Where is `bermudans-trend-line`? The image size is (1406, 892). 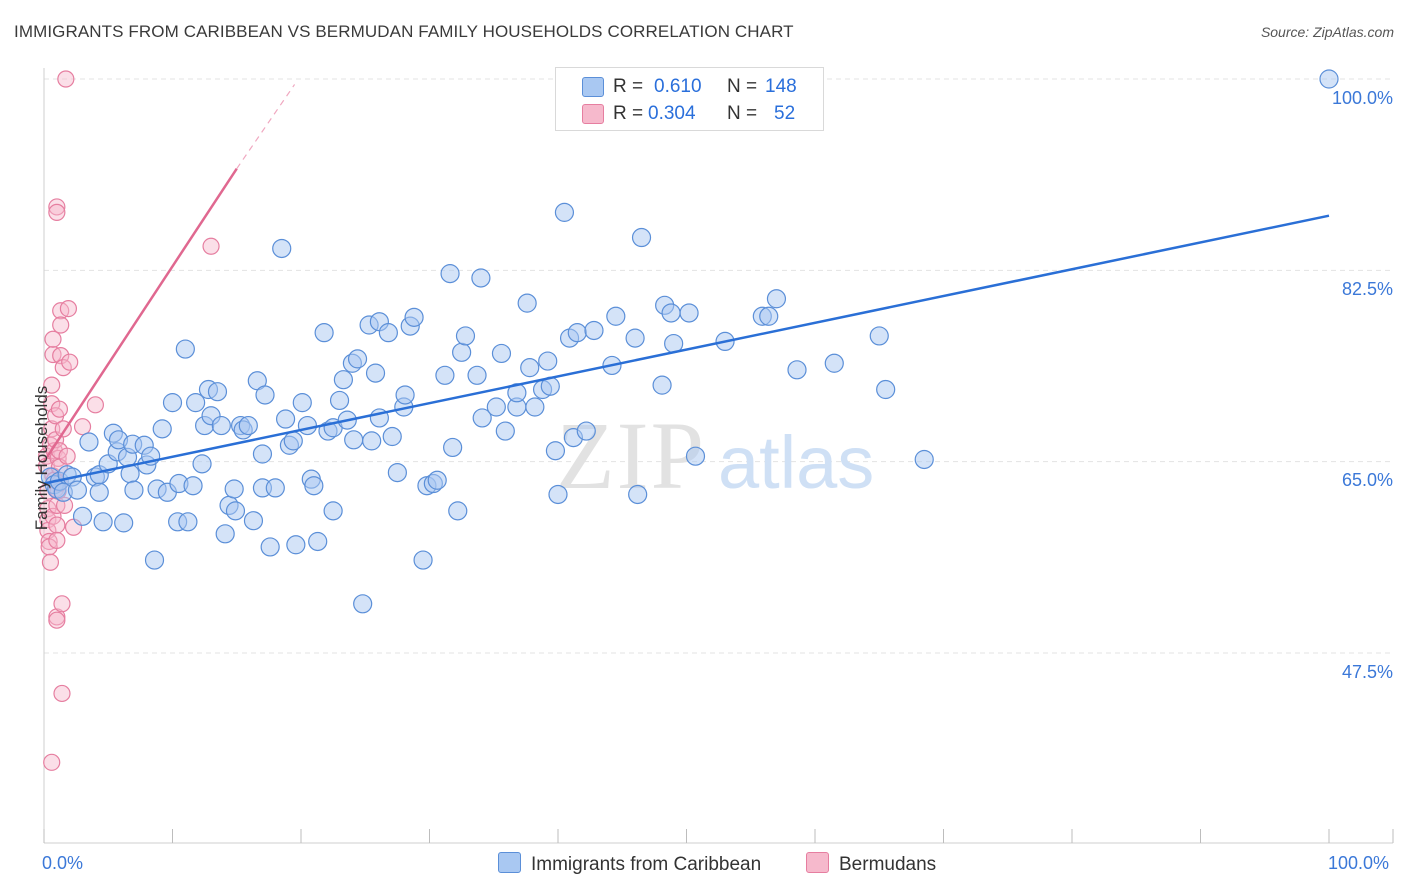
bermudans-trend-line is located at coordinates (140, 315).